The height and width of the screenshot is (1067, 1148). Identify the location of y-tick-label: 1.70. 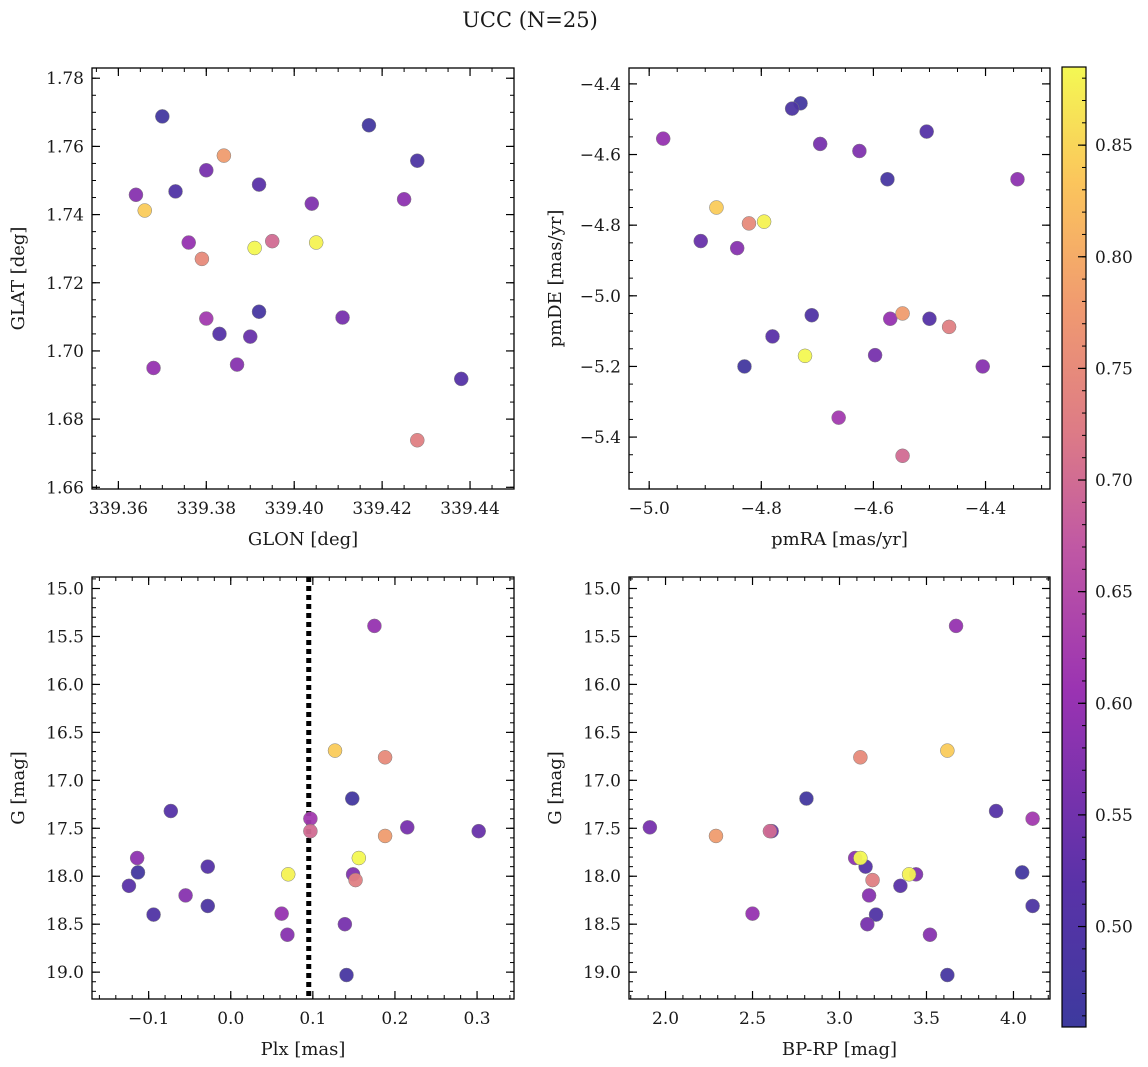
(65, 352).